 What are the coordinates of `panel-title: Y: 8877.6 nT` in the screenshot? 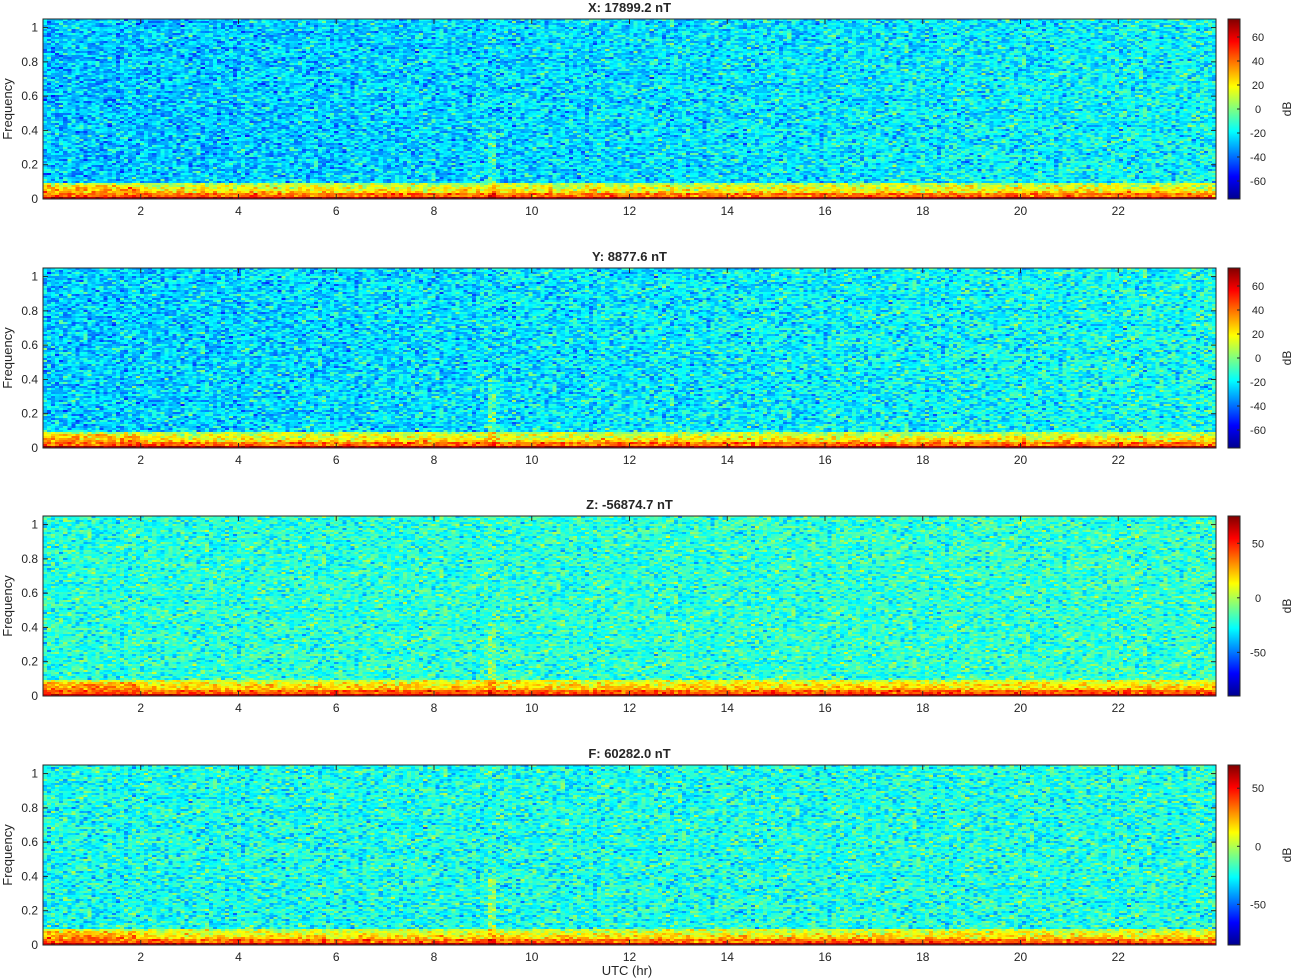 It's located at (629, 256).